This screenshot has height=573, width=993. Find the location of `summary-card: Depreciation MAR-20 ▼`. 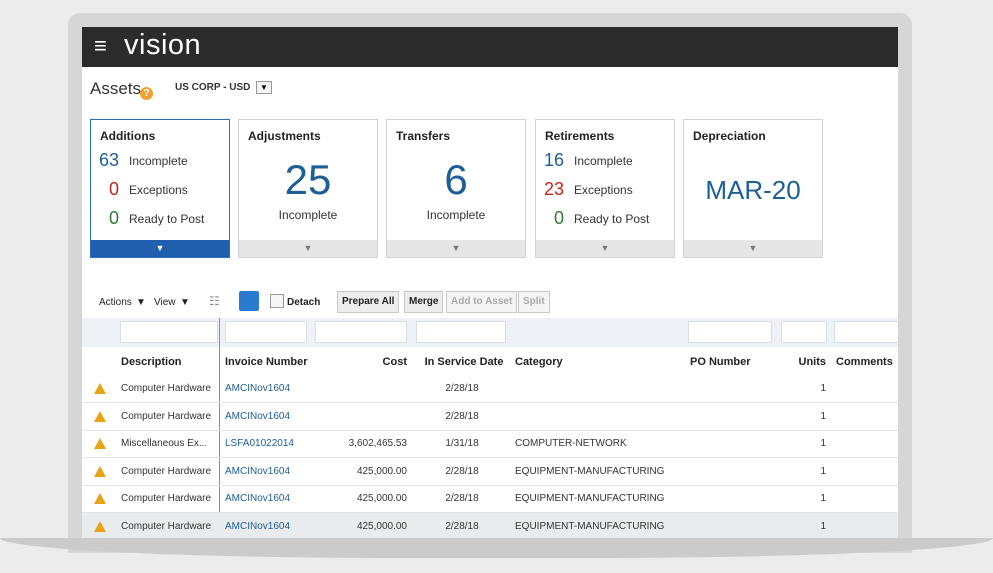

summary-card: Depreciation MAR-20 ▼ is located at coordinates (753, 188).